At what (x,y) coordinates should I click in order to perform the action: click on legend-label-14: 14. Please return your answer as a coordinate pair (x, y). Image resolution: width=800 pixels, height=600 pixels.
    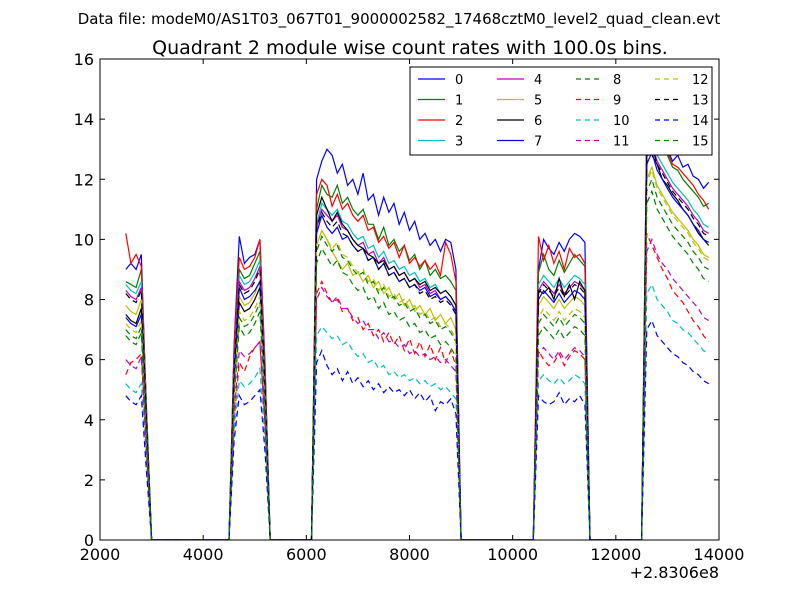
    Looking at the image, I should click on (700, 121).